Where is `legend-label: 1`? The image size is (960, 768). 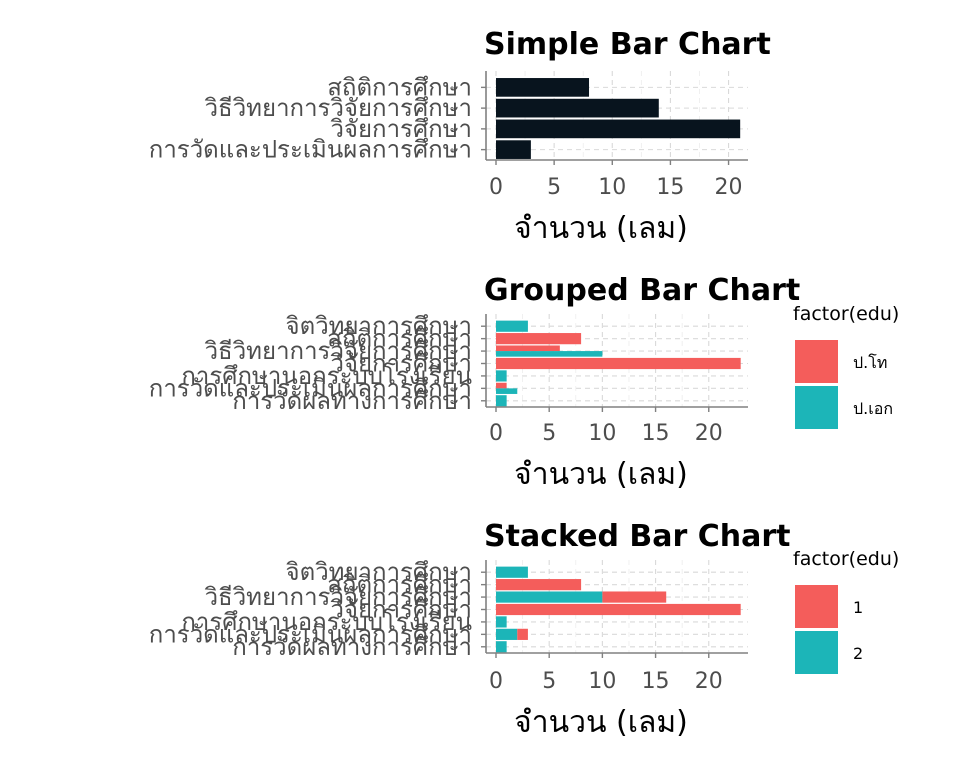 legend-label: 1 is located at coordinates (858, 607).